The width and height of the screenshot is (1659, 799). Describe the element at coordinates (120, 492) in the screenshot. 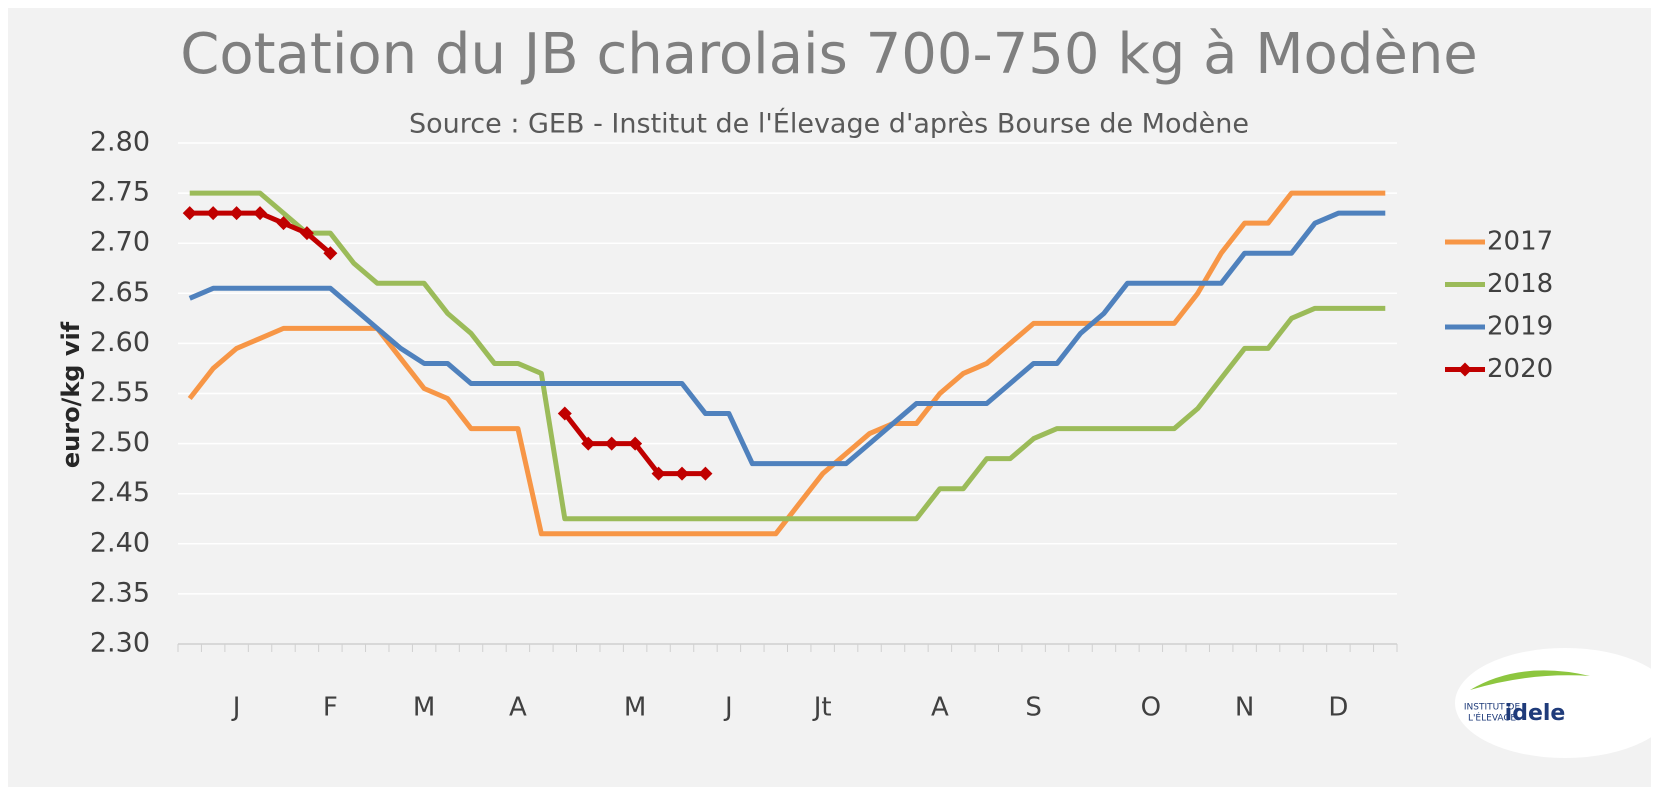

I see `y-tick-label: 2.45` at that location.